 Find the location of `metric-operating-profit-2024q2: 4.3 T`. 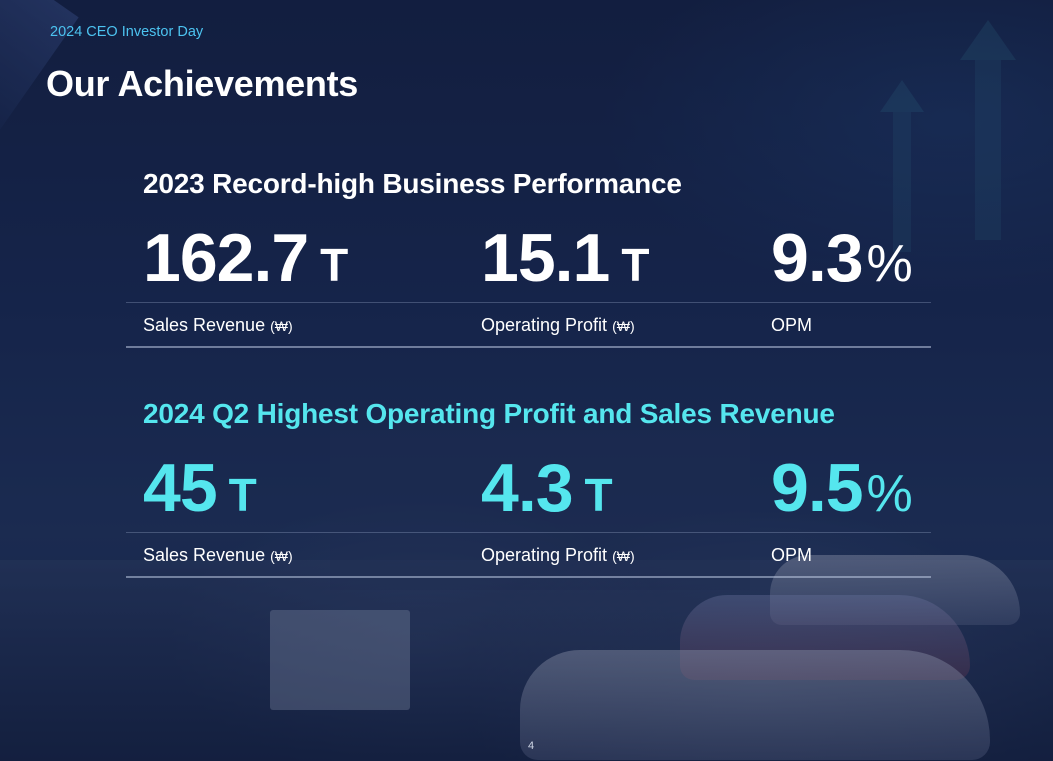

metric-operating-profit-2024q2: 4.3 T is located at coordinates (547, 488).